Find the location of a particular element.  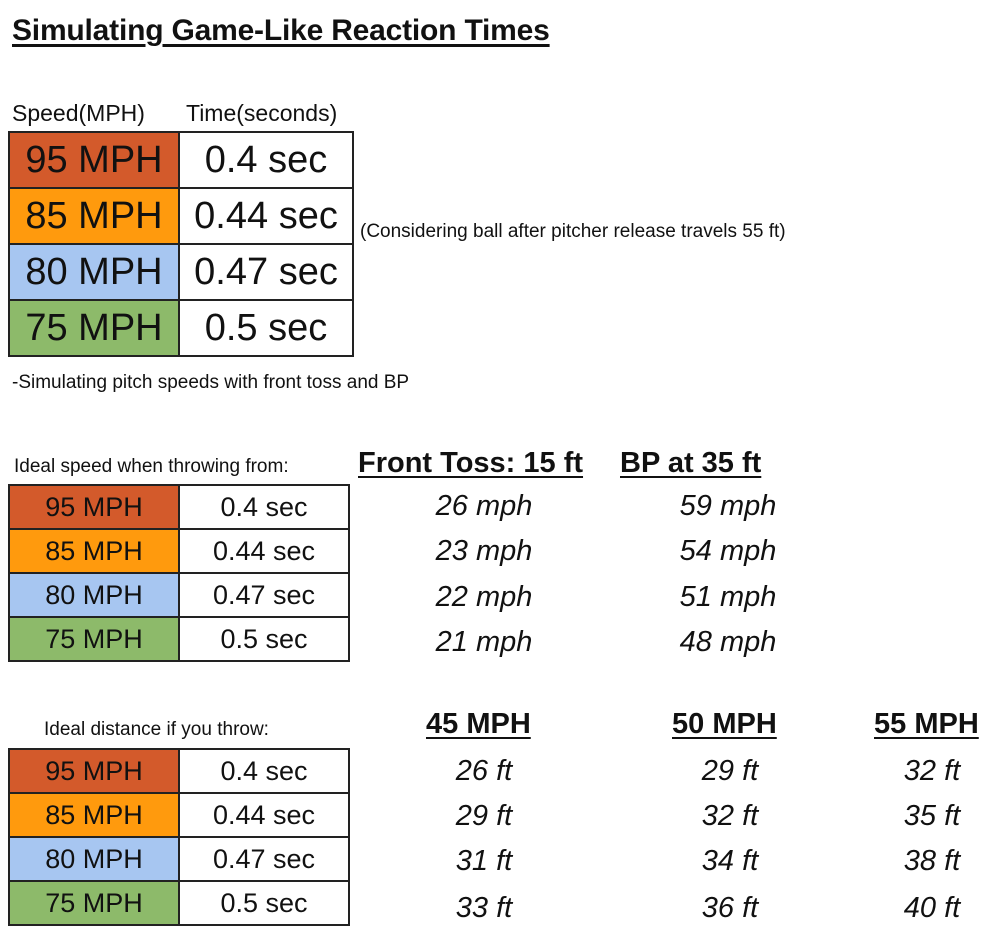

bp-value: 54 mph is located at coordinates (728, 551).